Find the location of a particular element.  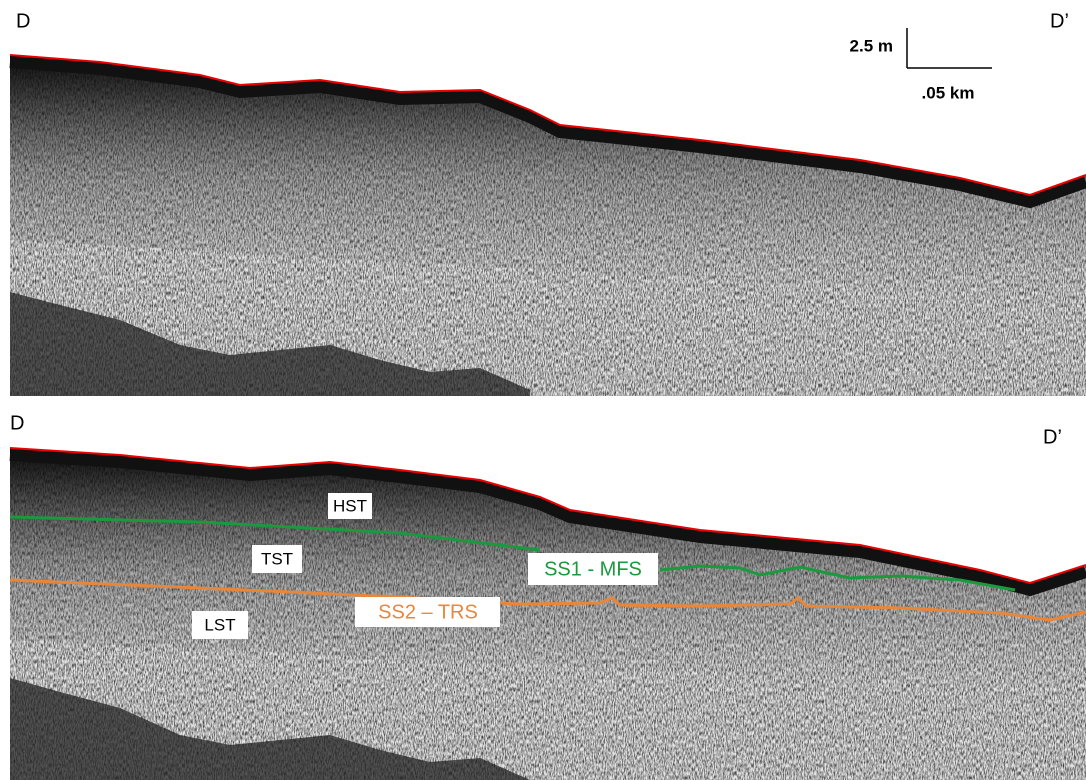

surface-label: SS2 – TRS is located at coordinates (428, 612).